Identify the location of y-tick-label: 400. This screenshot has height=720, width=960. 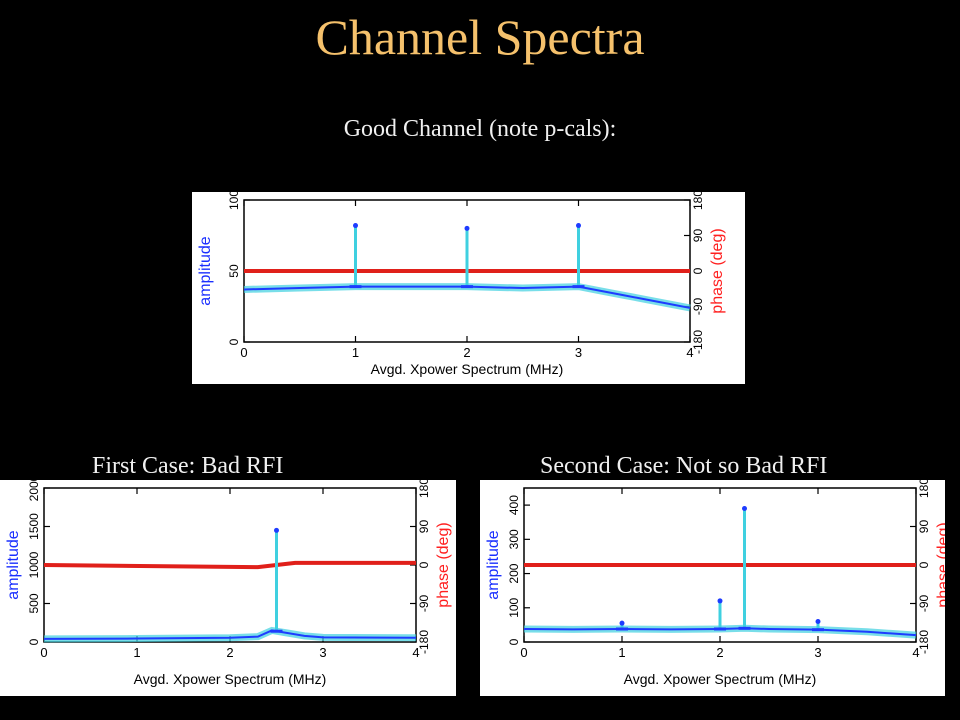
(514, 505).